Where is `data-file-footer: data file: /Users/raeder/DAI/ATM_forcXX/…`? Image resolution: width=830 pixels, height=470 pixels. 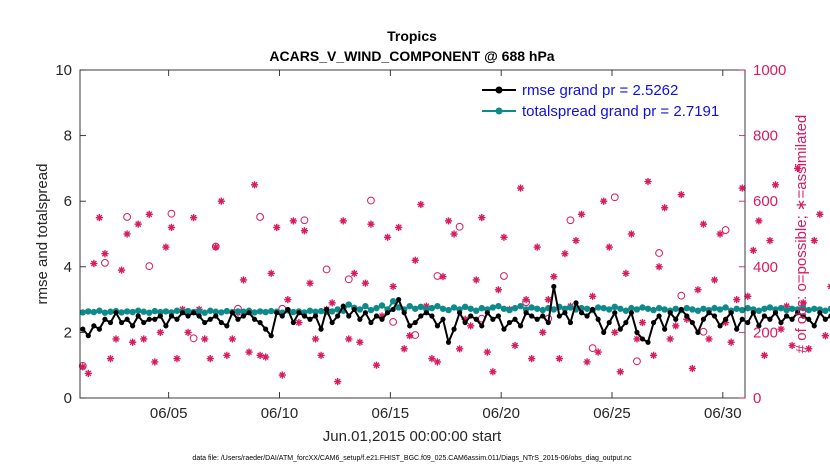
data-file-footer: data file: /Users/raeder/DAI/ATM_forcXX/… is located at coordinates (412, 458).